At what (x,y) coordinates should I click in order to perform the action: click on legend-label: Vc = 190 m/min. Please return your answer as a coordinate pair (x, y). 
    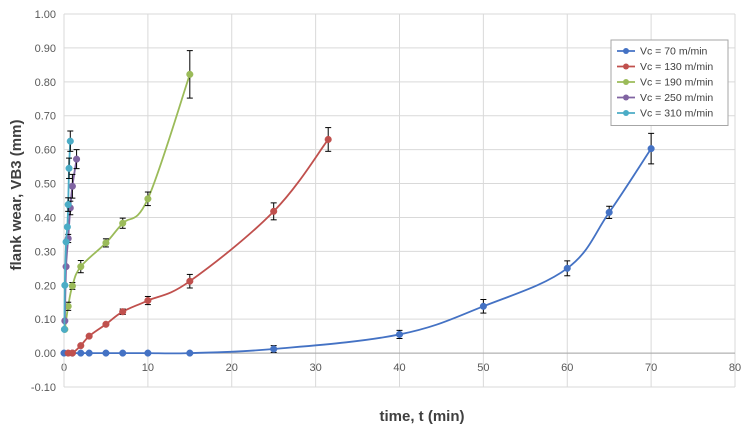
    Looking at the image, I should click on (676, 83).